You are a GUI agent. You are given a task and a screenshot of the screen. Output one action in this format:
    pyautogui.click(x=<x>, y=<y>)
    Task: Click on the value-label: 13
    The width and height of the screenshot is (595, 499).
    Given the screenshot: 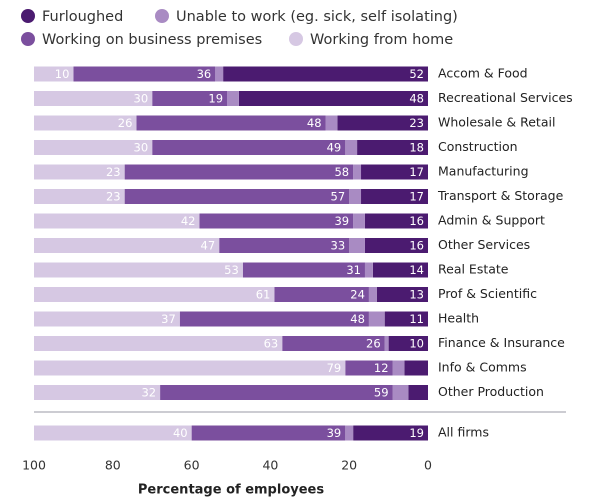 What is the action you would take?
    pyautogui.click(x=416, y=295)
    